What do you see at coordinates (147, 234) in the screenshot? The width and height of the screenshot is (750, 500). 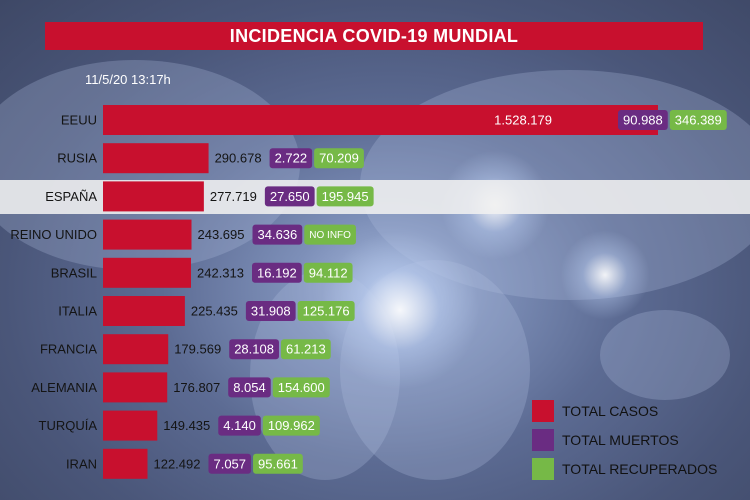 I see `bar-casos-reino-unido` at bounding box center [147, 234].